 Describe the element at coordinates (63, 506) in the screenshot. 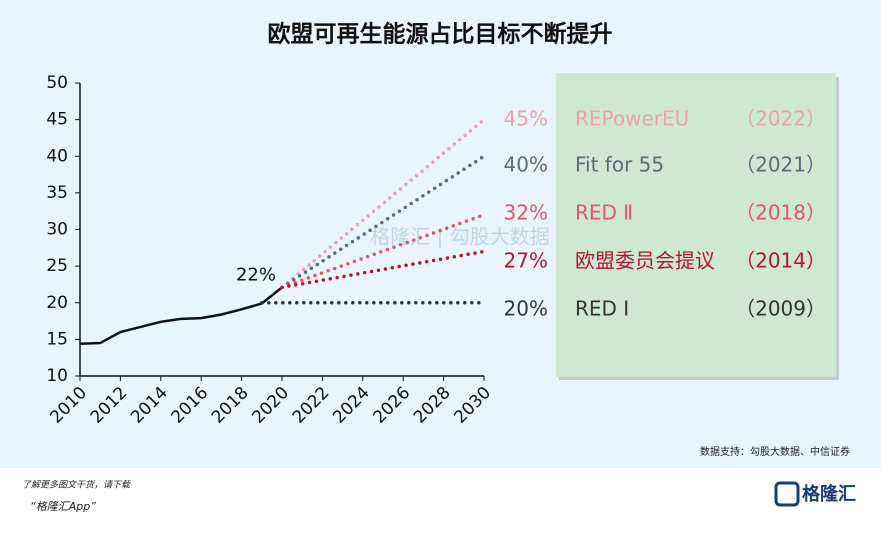

I see `footer-app: “格隆汇App”` at that location.